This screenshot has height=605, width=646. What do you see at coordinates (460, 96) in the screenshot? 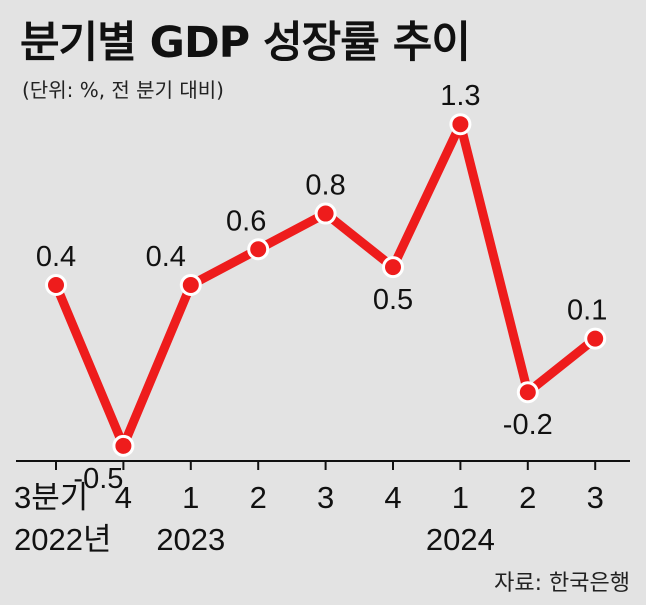
I see `data-label: 1.3` at bounding box center [460, 96].